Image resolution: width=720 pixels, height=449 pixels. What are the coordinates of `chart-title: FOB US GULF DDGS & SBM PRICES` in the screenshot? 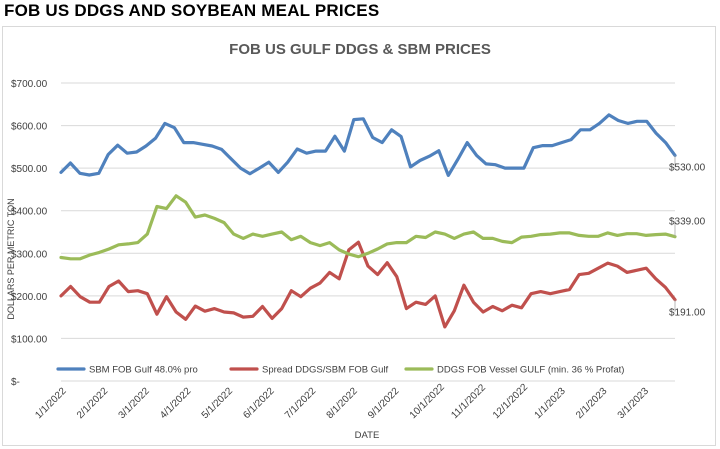 It's located at (360, 49).